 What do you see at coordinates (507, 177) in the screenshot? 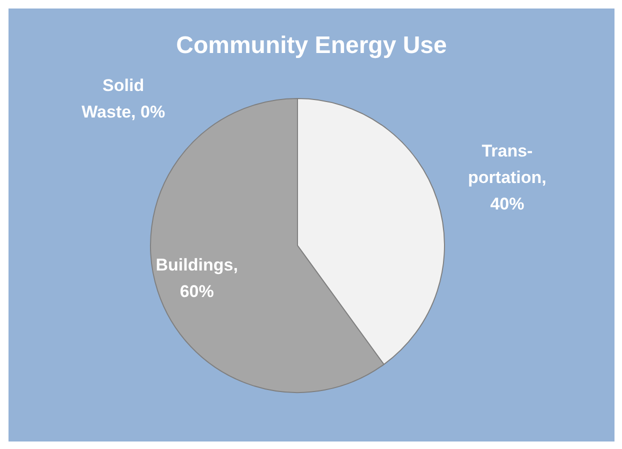
I see `slice-label: Trans- portation, 40%` at bounding box center [507, 177].